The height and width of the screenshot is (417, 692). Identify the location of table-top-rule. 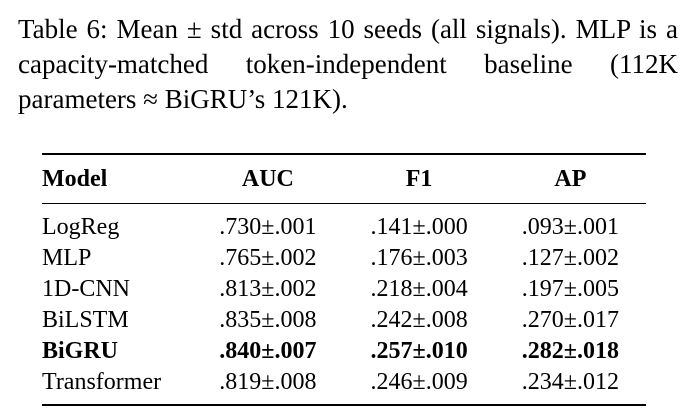
(344, 154).